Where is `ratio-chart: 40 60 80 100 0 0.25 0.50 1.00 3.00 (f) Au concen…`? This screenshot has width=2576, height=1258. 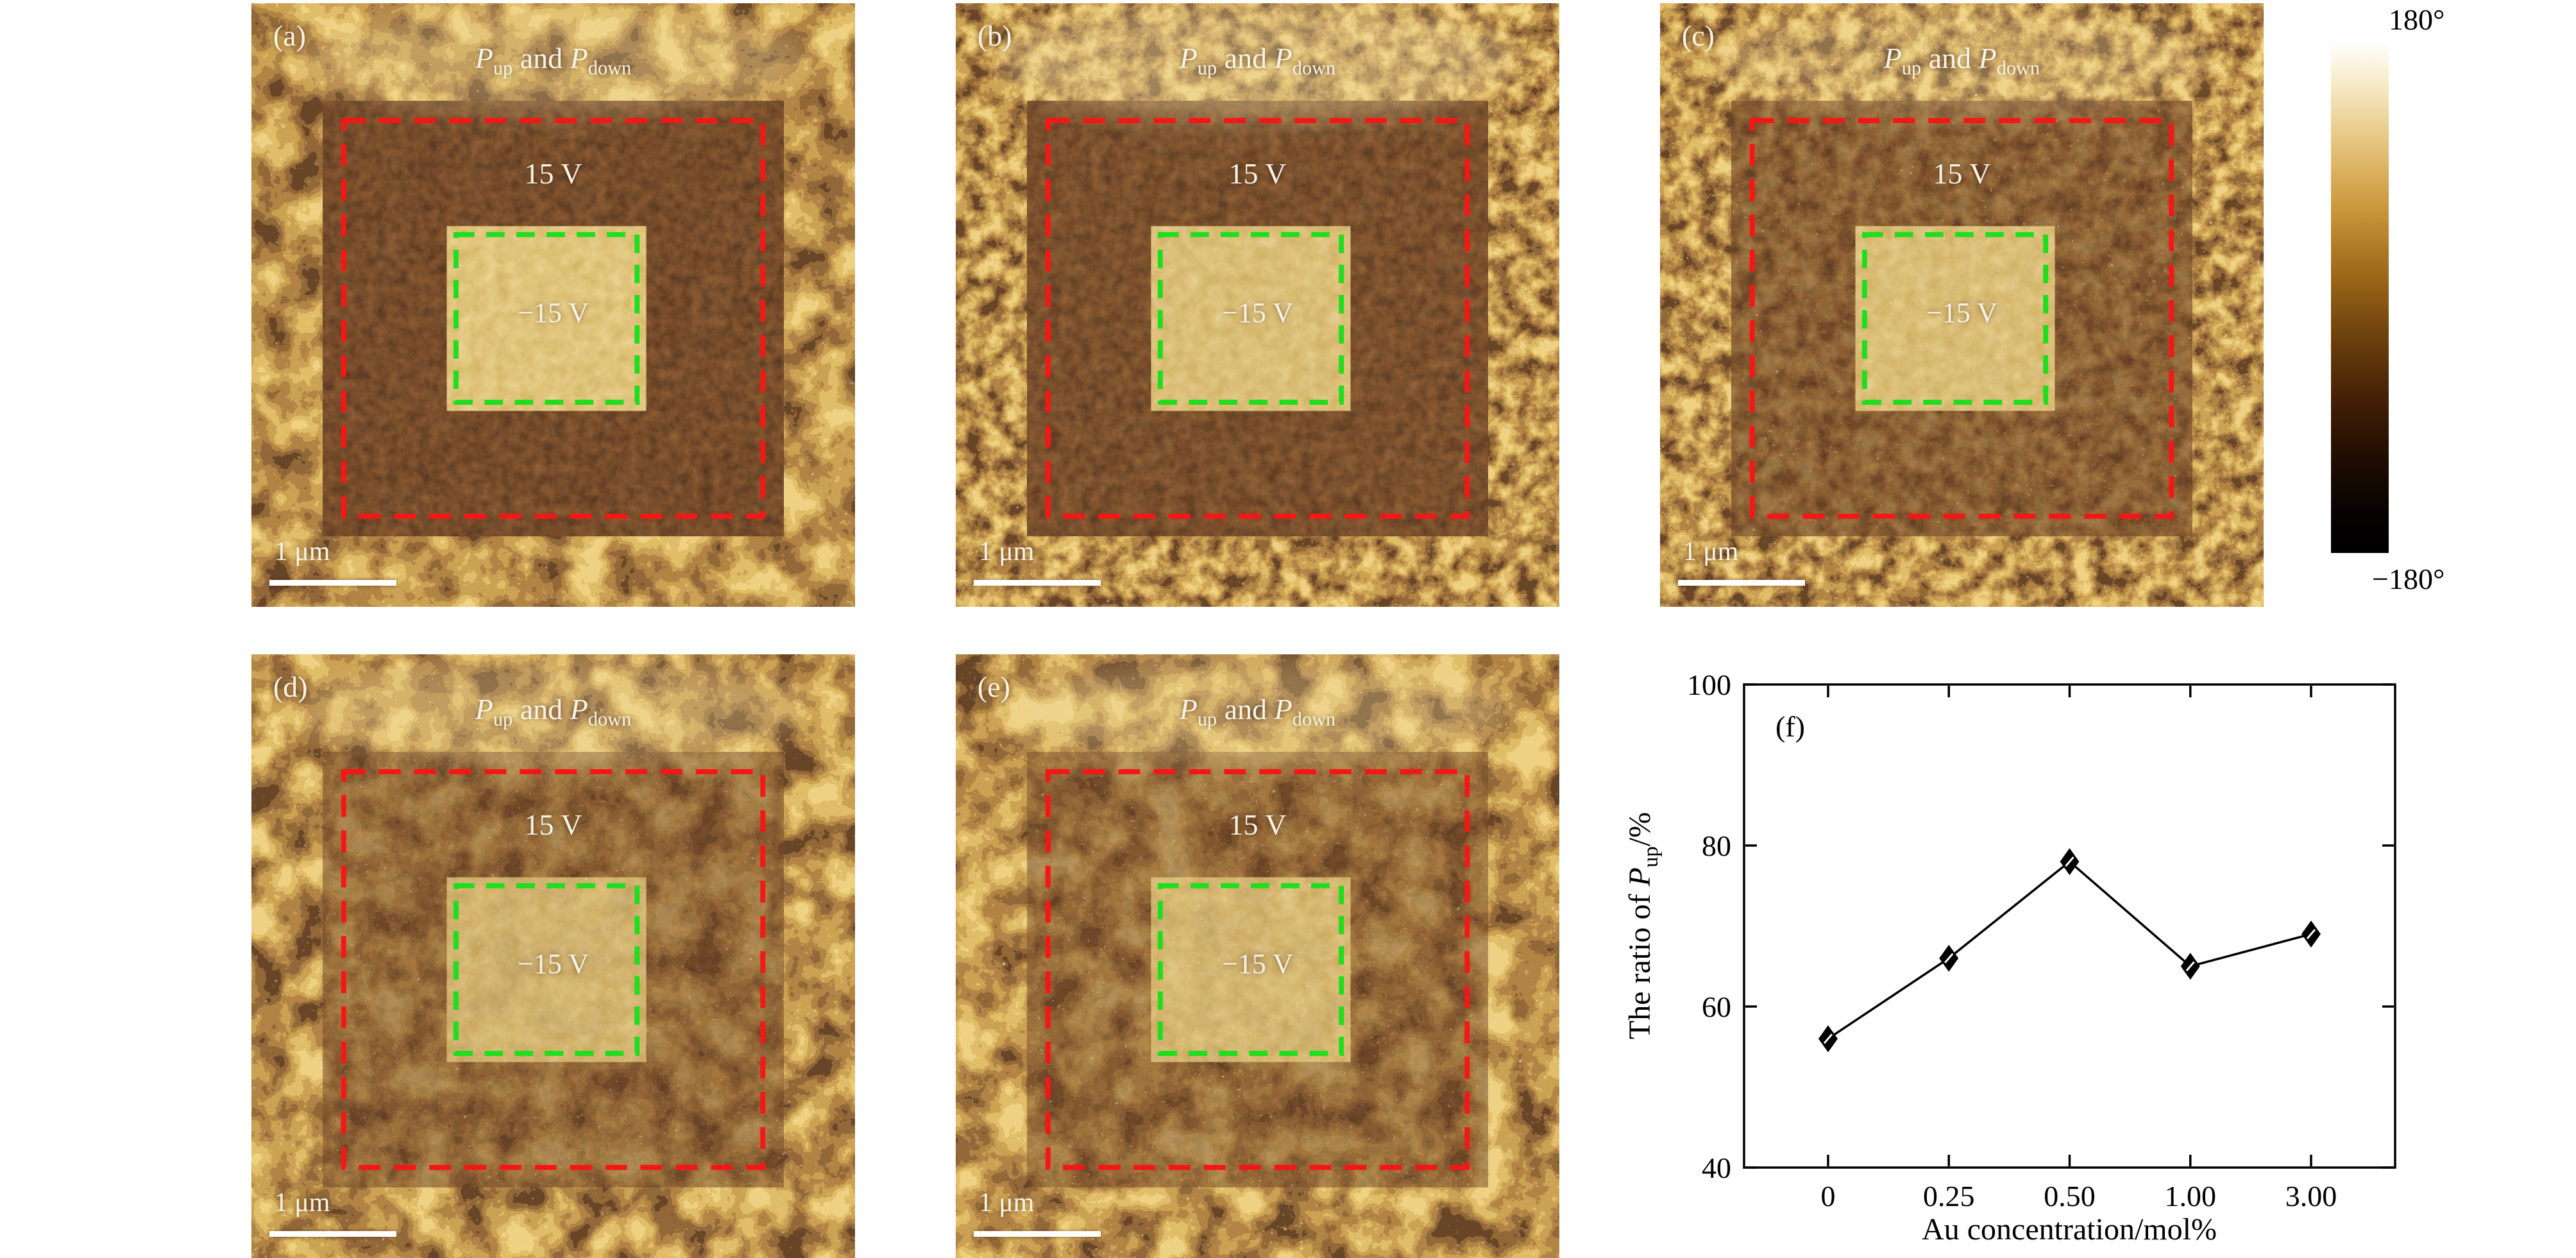 ratio-chart: 40 60 80 100 0 0.25 0.50 1.00 3.00 (f) Au concen… is located at coordinates (2009, 957).